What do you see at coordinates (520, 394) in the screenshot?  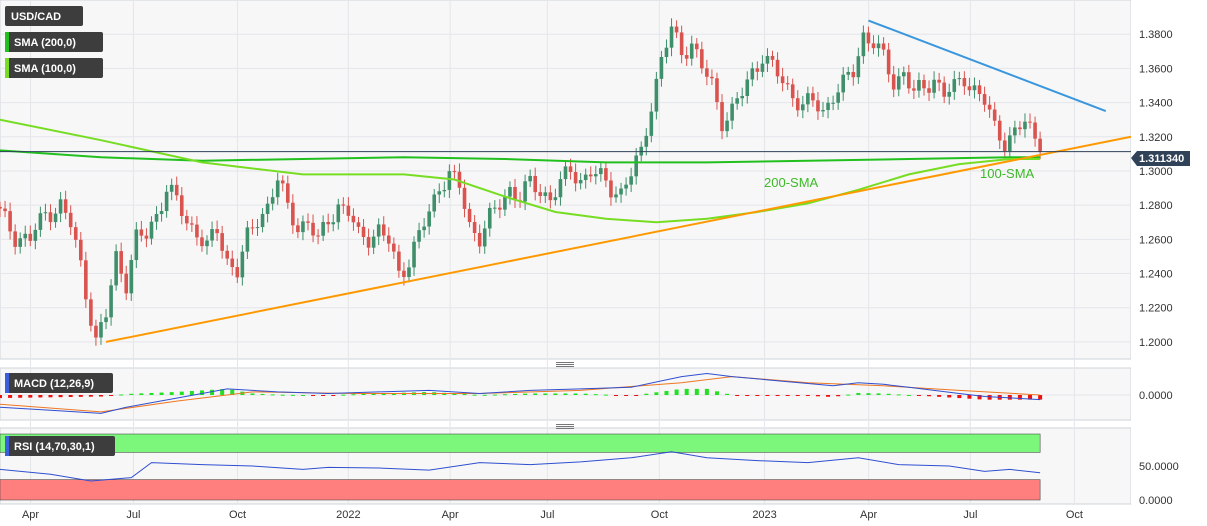 I see `macd-signal-line` at bounding box center [520, 394].